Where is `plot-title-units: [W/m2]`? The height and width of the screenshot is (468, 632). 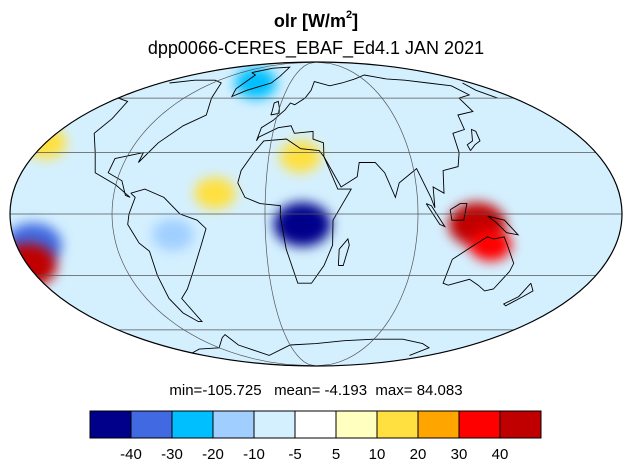 plot-title-units: [W/m2] is located at coordinates (330, 20).